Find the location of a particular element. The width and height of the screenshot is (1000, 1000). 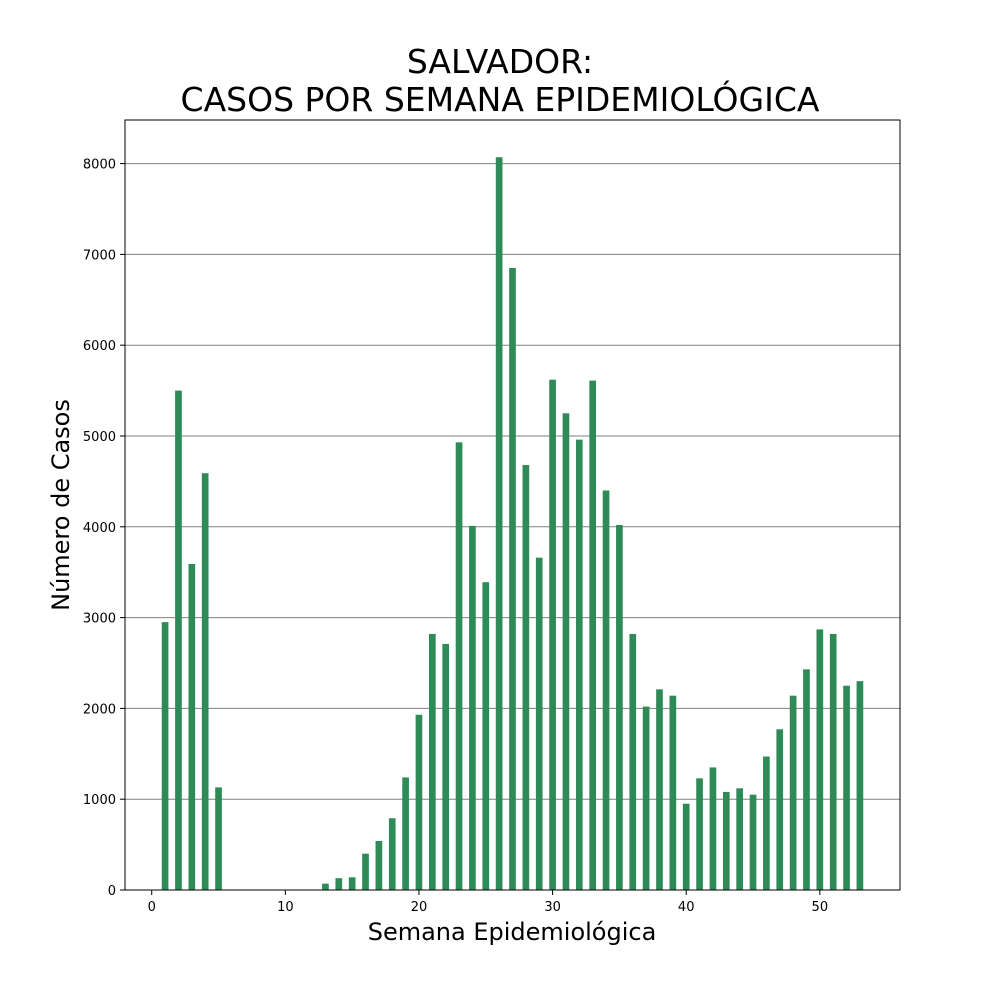

y-tick-label: 2000 is located at coordinates (99, 709).